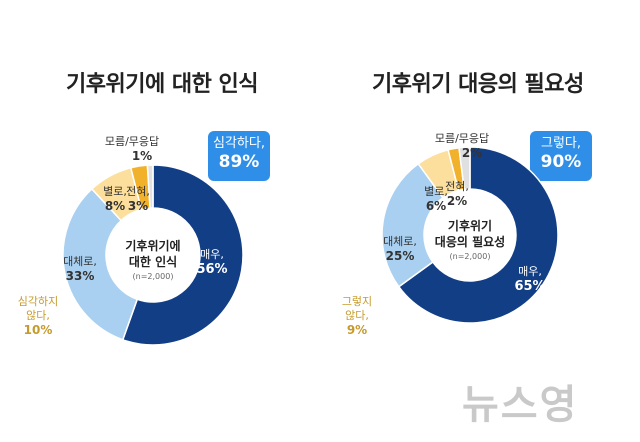 Image resolution: width=640 pixels, height=442 pixels. Describe the element at coordinates (153, 261) in the screenshot. I see `center-label-line2: 대한 인식` at that location.